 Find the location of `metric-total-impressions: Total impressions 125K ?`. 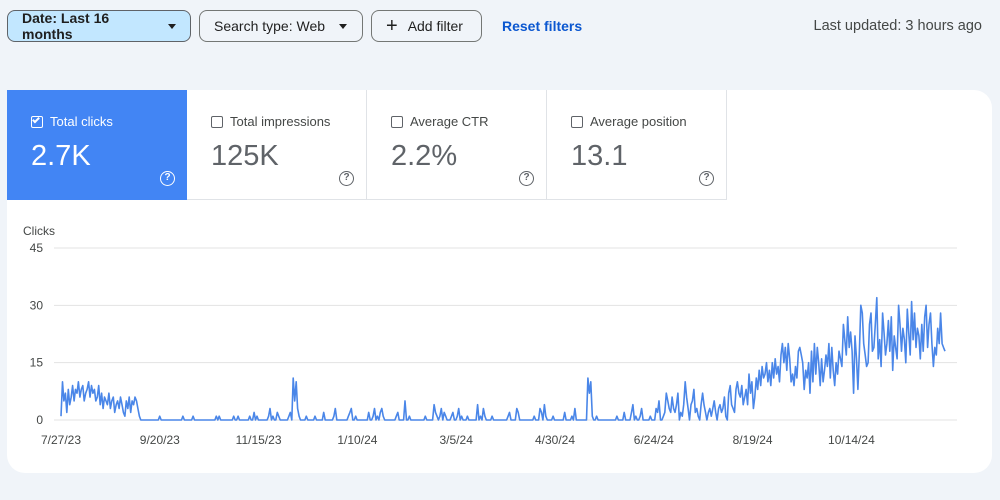

metric-total-impressions: Total impressions 125K ? is located at coordinates (277, 145).